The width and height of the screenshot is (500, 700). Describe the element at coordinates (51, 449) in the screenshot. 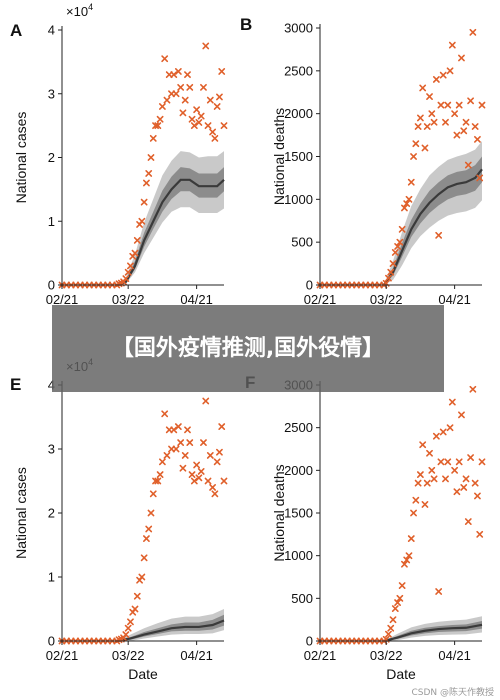

I see `y-tick-label: 3` at that location.